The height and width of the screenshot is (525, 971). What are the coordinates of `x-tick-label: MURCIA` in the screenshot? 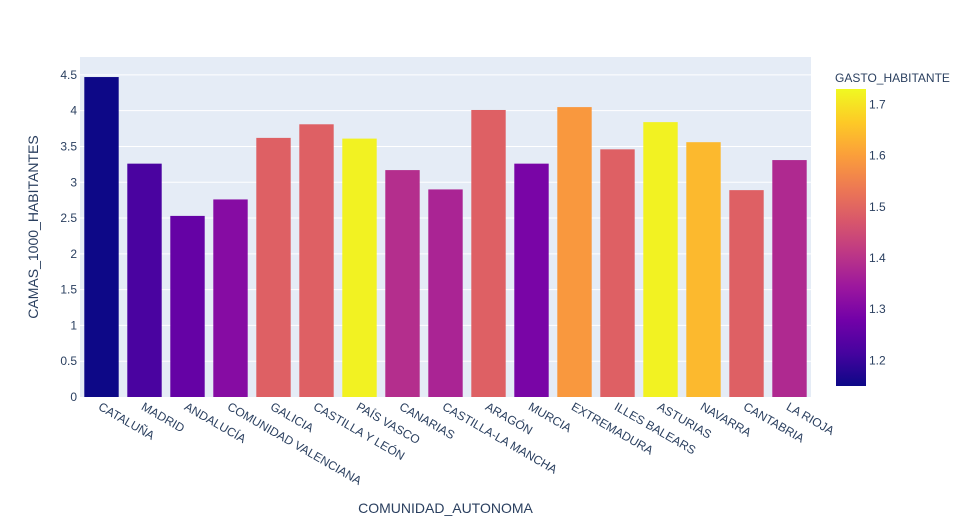 It's located at (550, 417).